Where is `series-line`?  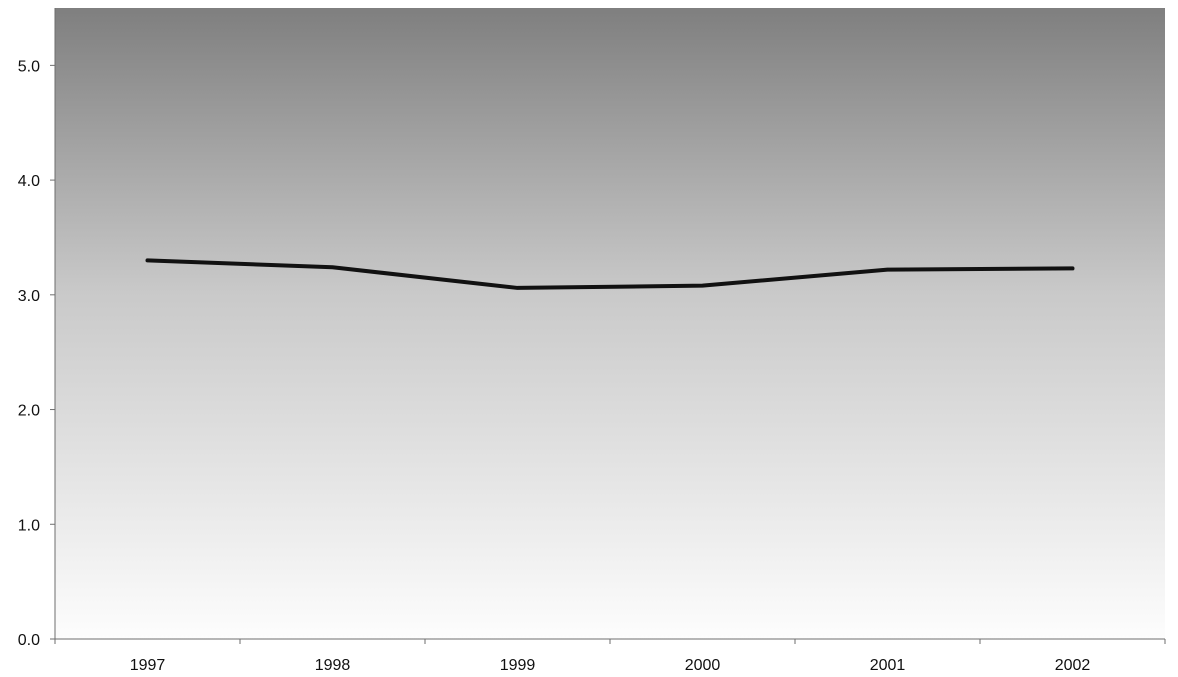 series-line is located at coordinates (610, 274).